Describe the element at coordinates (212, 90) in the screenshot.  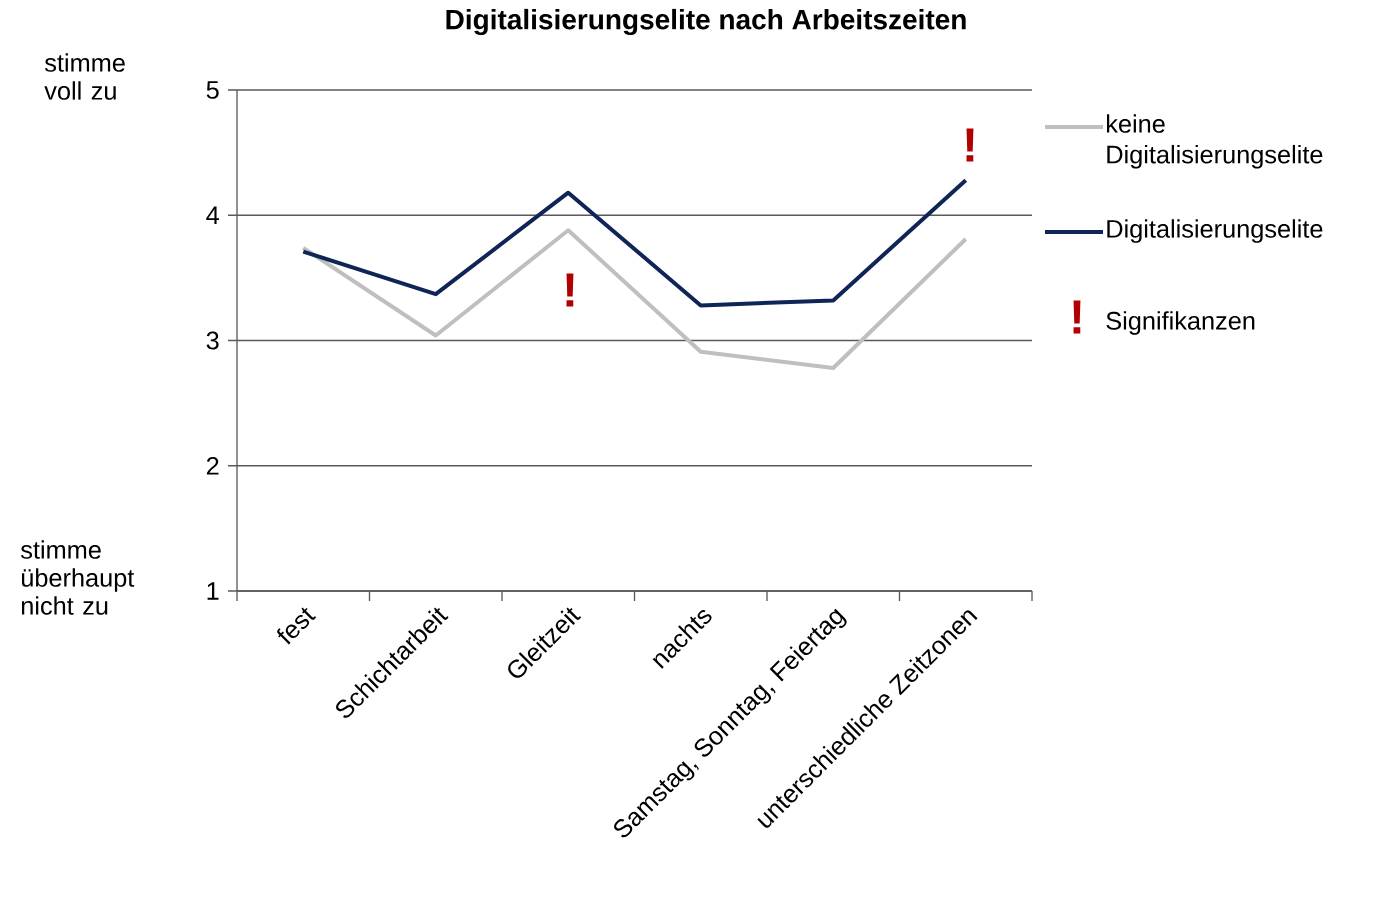
I see `y-tick-label: 5` at that location.